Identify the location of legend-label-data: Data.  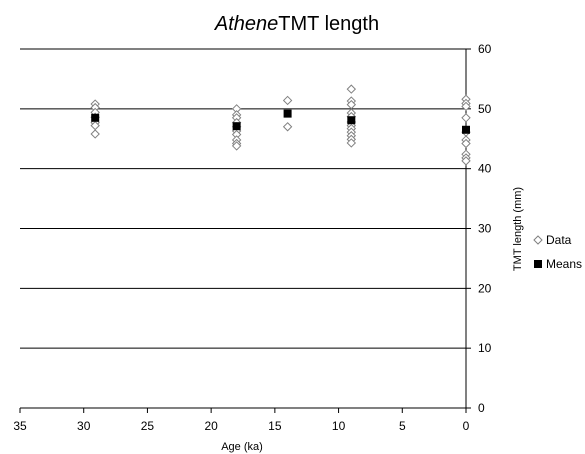
(559, 240).